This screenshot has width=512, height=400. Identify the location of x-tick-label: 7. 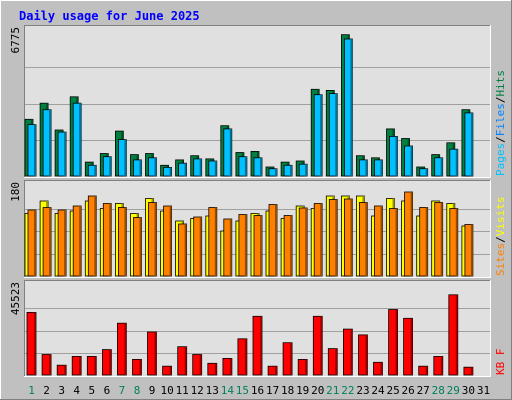
(122, 390).